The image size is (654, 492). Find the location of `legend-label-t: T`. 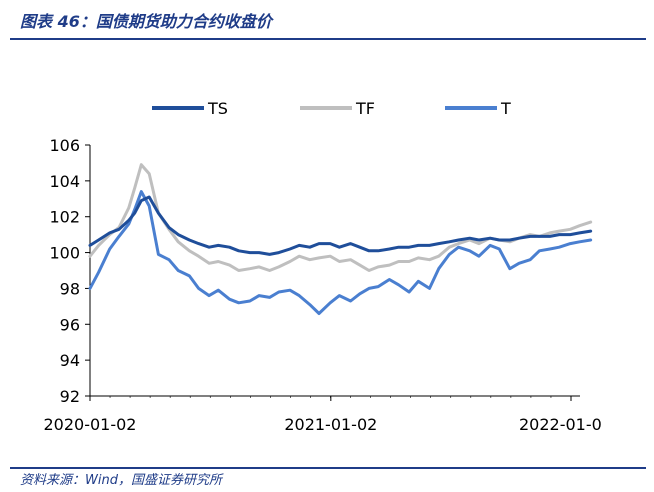

legend-label-t: T is located at coordinates (505, 108).